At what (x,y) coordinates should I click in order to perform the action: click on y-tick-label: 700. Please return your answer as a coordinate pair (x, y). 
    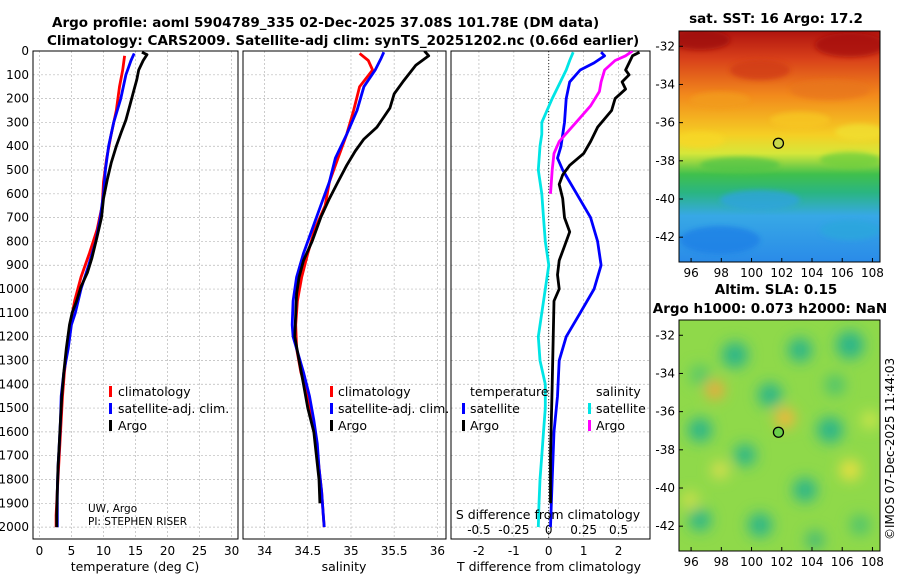
    Looking at the image, I should click on (17, 218).